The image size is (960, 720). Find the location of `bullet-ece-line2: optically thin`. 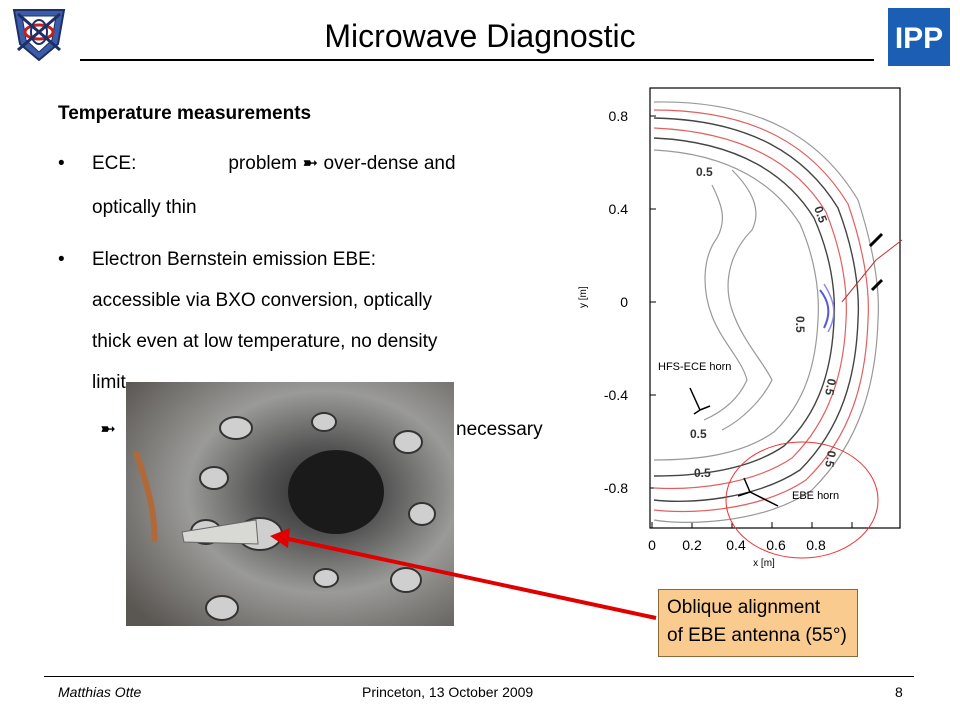

bullet-ece-line2: optically thin is located at coordinates (144, 207).